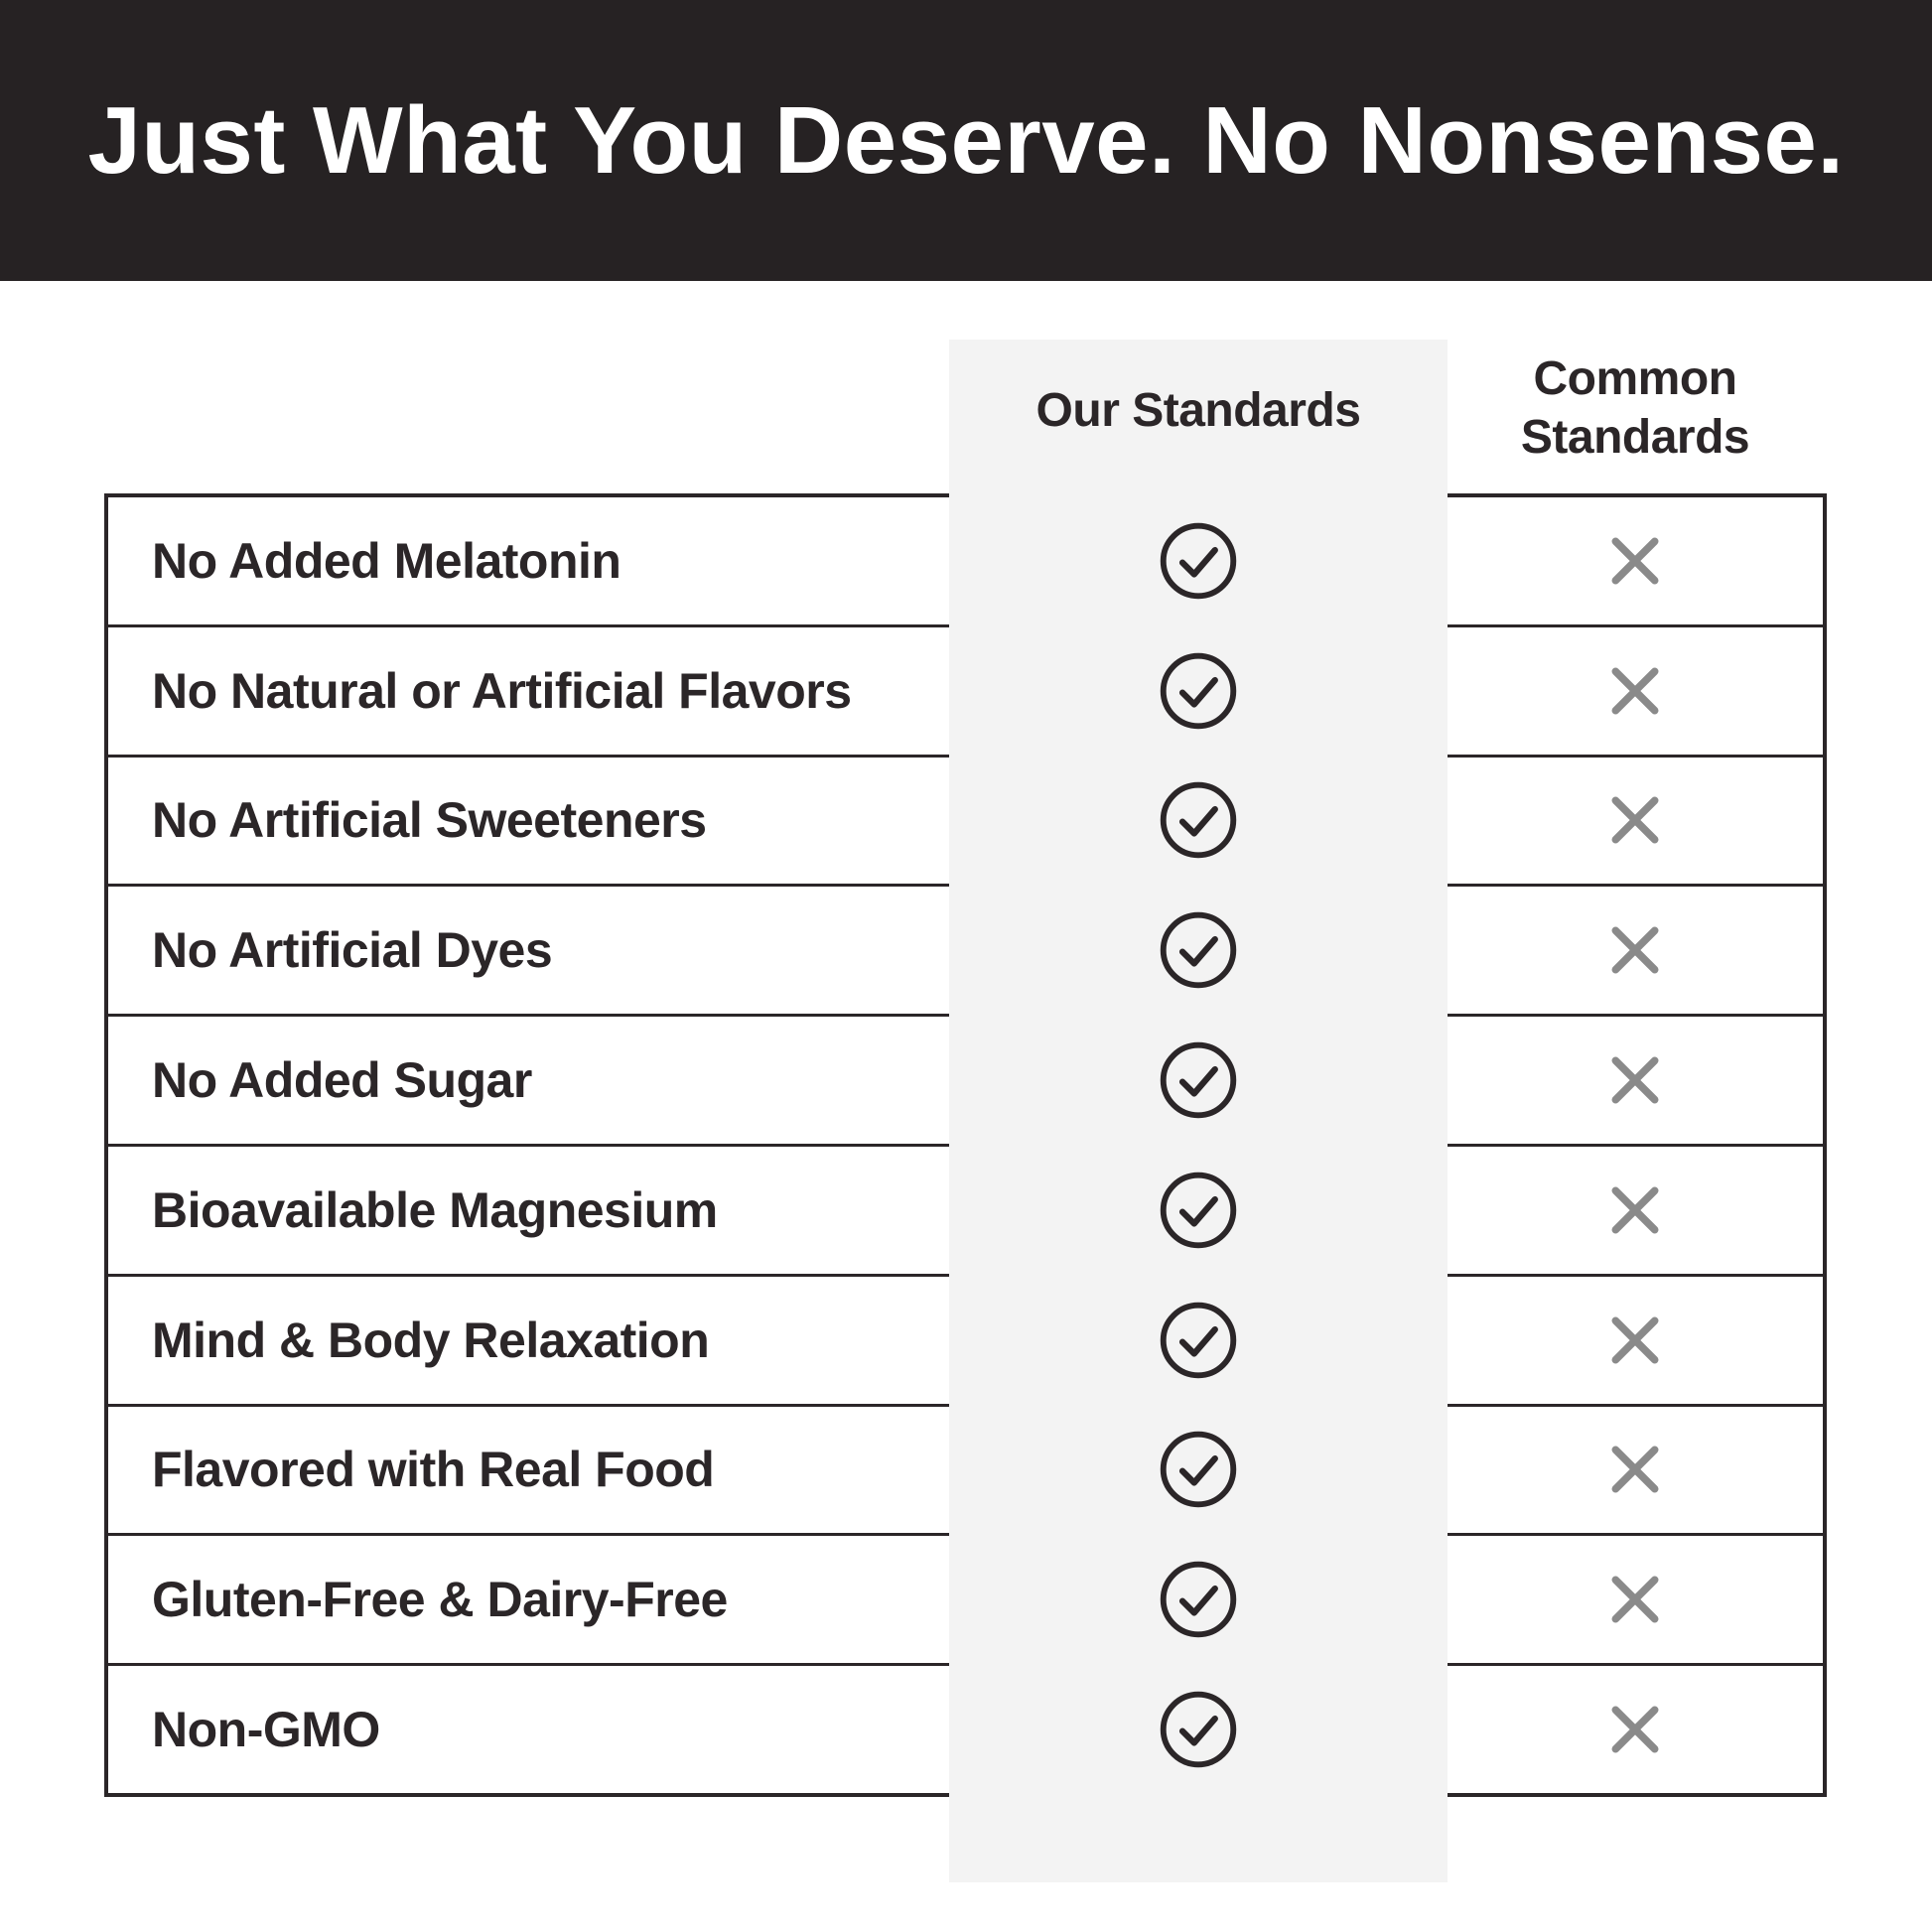 Image resolution: width=1932 pixels, height=1932 pixels. I want to click on row-label-cell: Flavored with Real Food, so click(528, 1470).